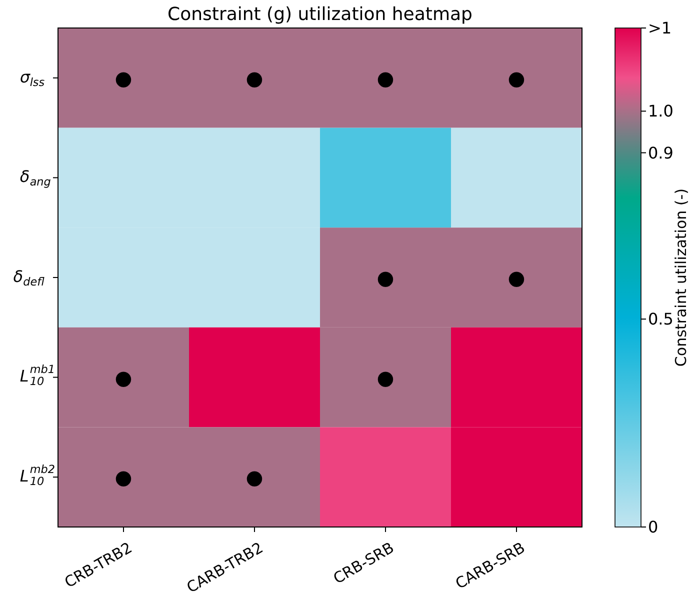 This screenshot has height=592, width=692. I want to click on color-bar-label: 0.9, so click(661, 152).